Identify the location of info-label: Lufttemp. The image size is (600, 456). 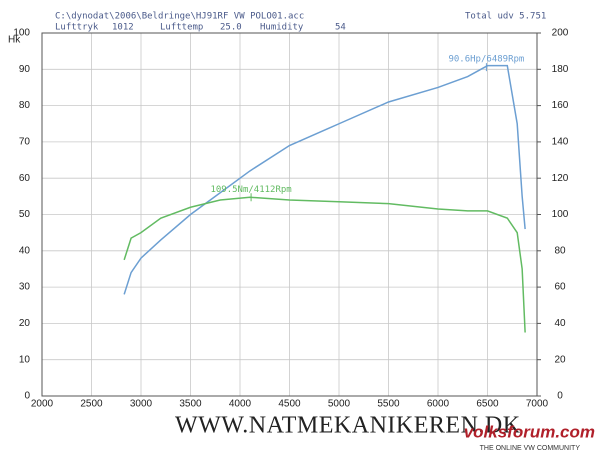
(181, 28).